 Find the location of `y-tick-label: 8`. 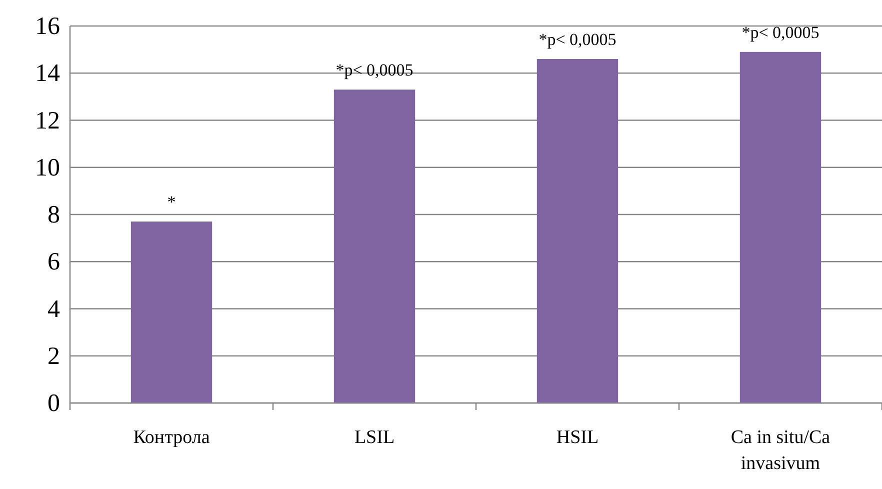

y-tick-label: 8 is located at coordinates (54, 215).